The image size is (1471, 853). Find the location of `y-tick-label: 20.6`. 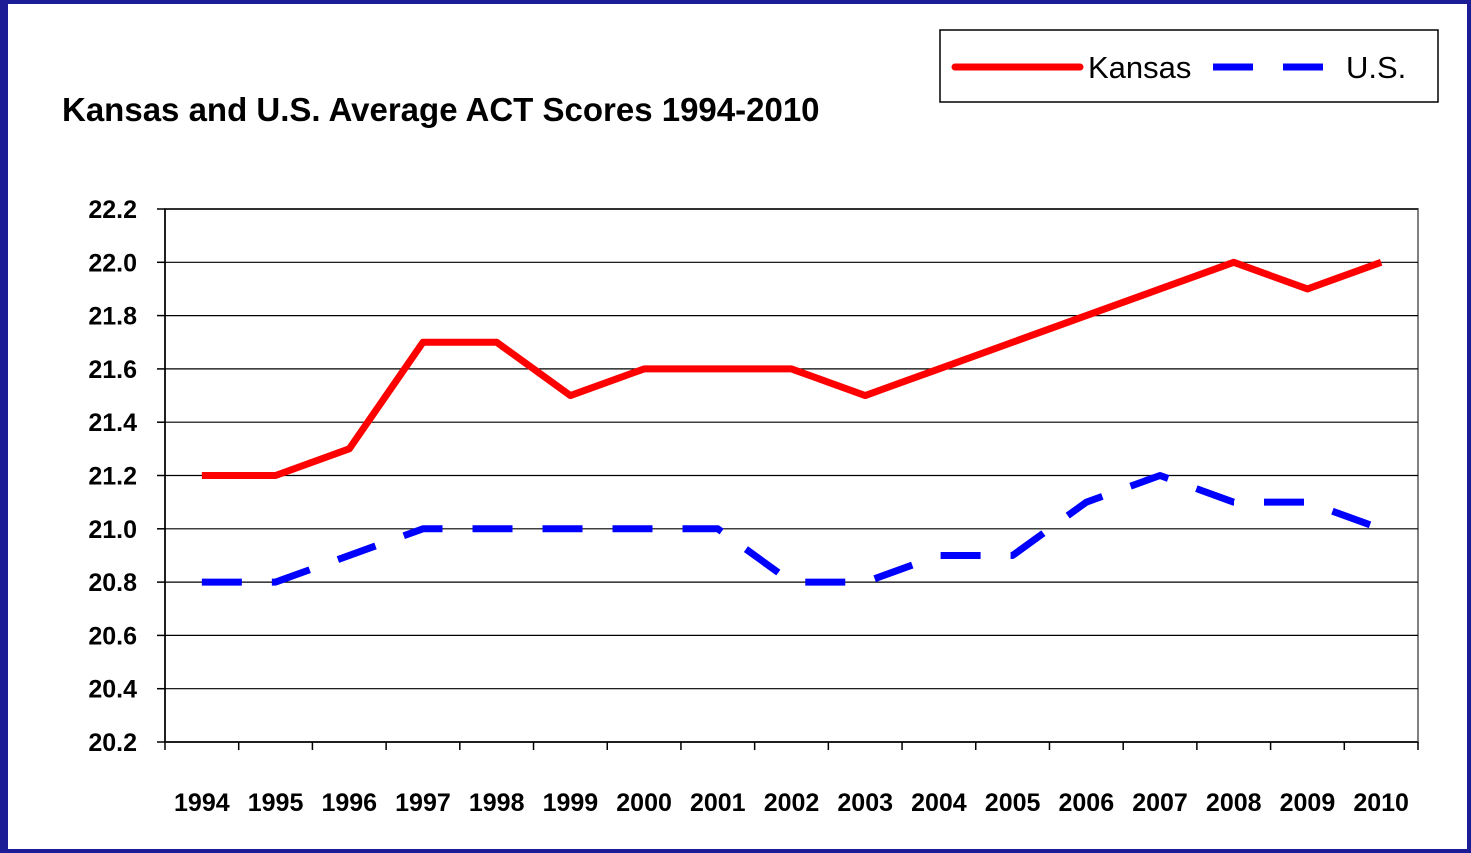

y-tick-label: 20.6 is located at coordinates (112, 636).